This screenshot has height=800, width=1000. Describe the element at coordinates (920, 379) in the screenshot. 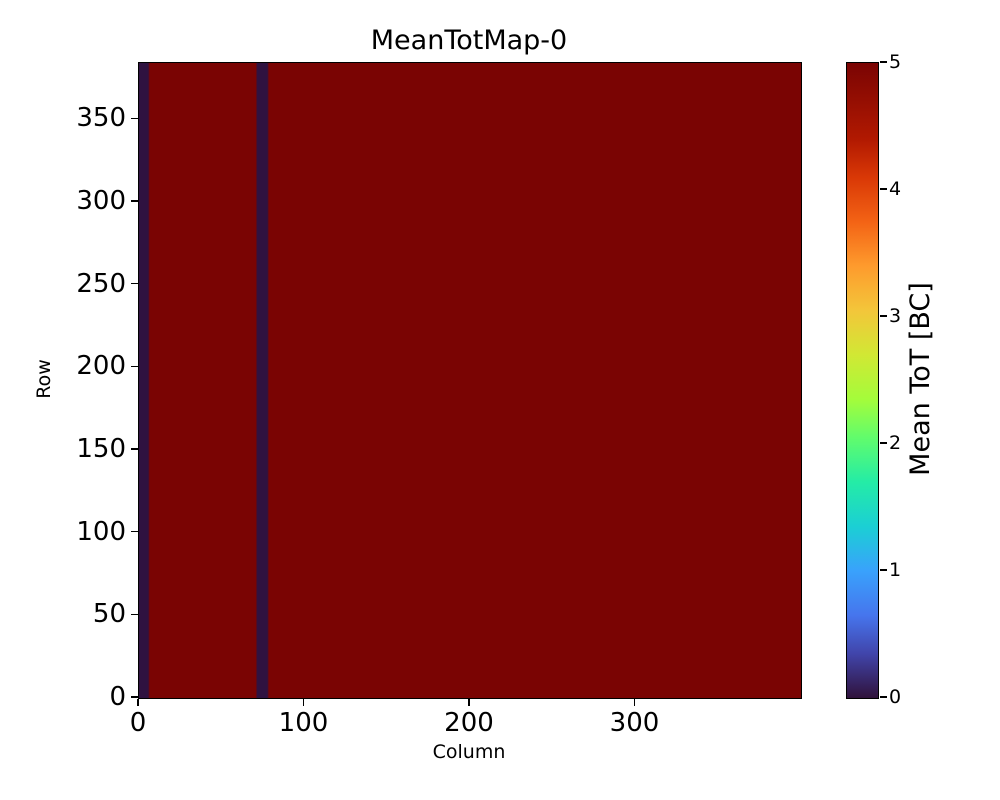

I see `colorbar-label: Mean ToT [BC]` at that location.